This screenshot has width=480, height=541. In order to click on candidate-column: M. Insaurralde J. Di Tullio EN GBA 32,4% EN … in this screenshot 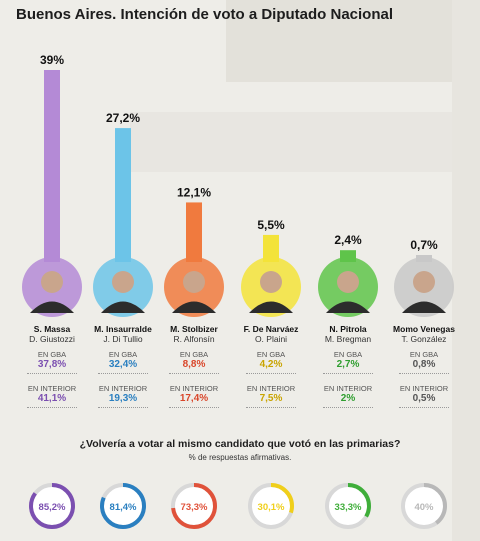, I will do `click(123, 366)`.